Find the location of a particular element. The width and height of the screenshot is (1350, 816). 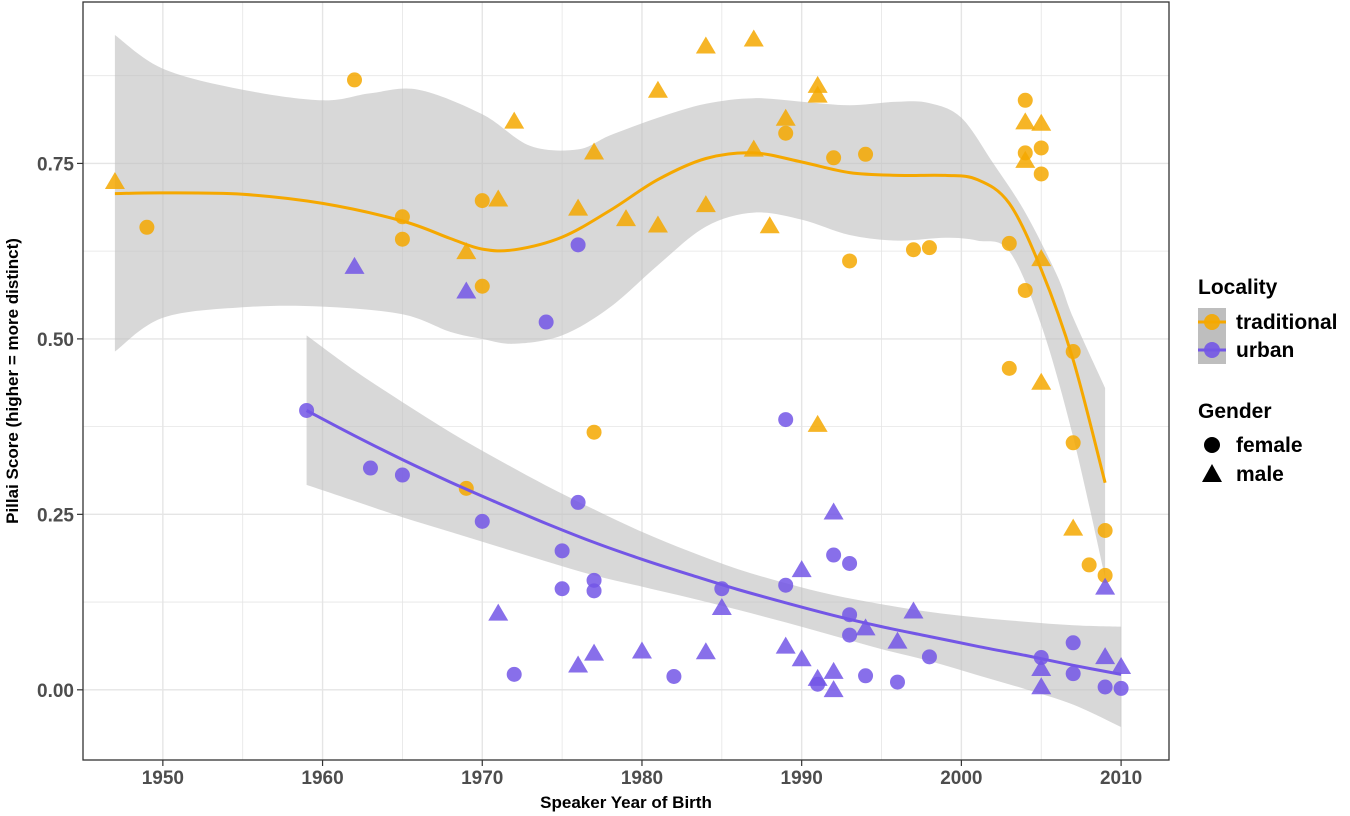

x-tick-label: 1980 is located at coordinates (642, 778).